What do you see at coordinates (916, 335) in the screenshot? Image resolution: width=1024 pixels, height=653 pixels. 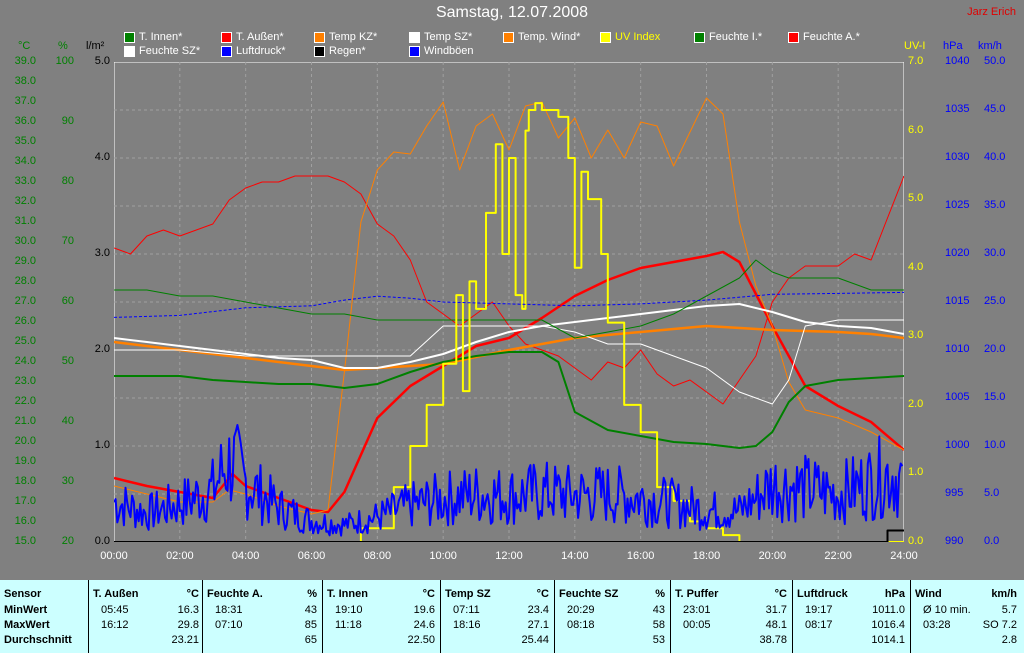 I see `uv-tick-label: 3.0` at bounding box center [916, 335].